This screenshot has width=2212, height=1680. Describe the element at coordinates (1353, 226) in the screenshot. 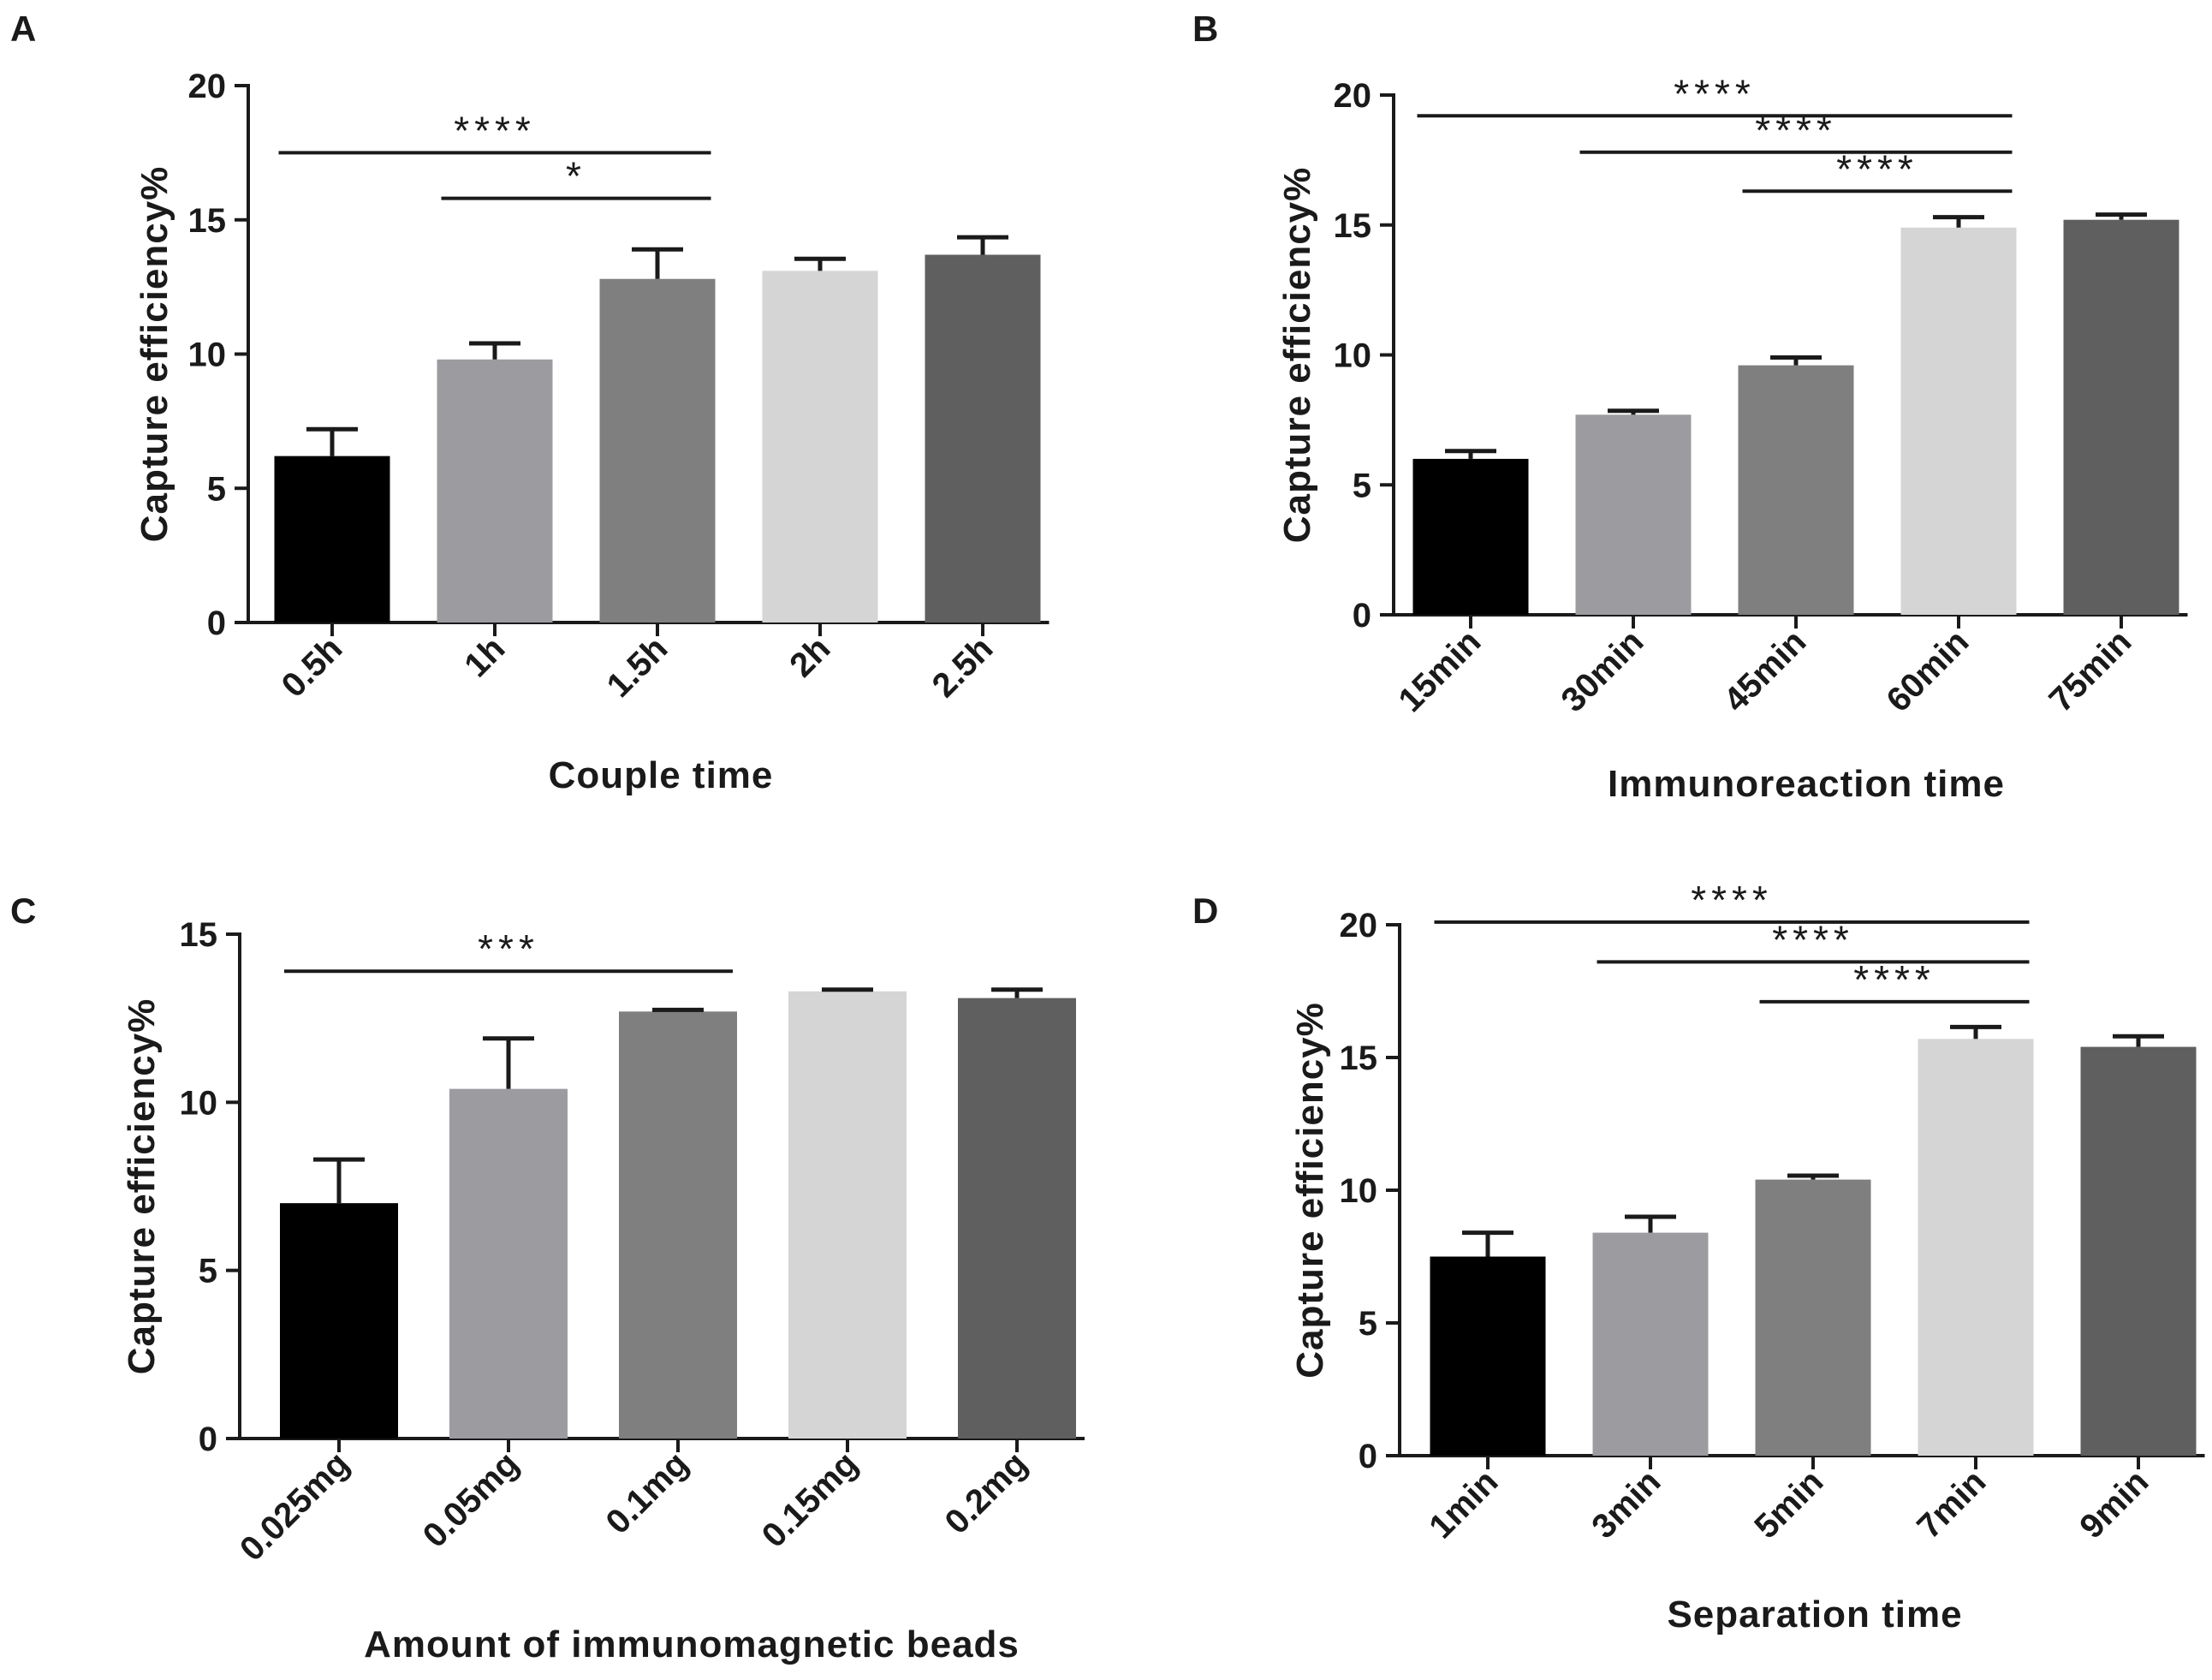

I see `y-tick-label-b: 15` at that location.